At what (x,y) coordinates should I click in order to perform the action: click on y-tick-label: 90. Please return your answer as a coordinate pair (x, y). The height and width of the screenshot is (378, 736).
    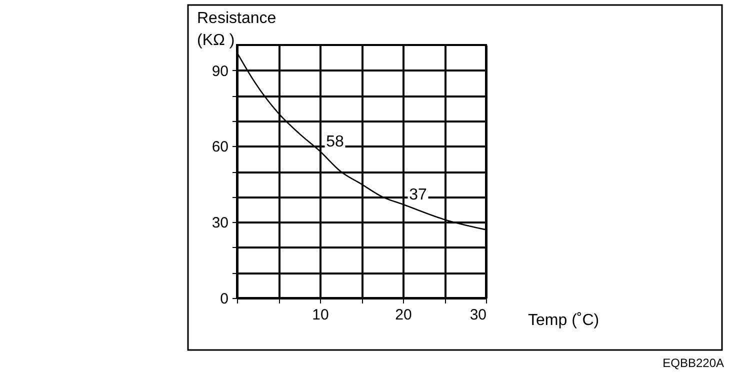
    Looking at the image, I should click on (220, 71).